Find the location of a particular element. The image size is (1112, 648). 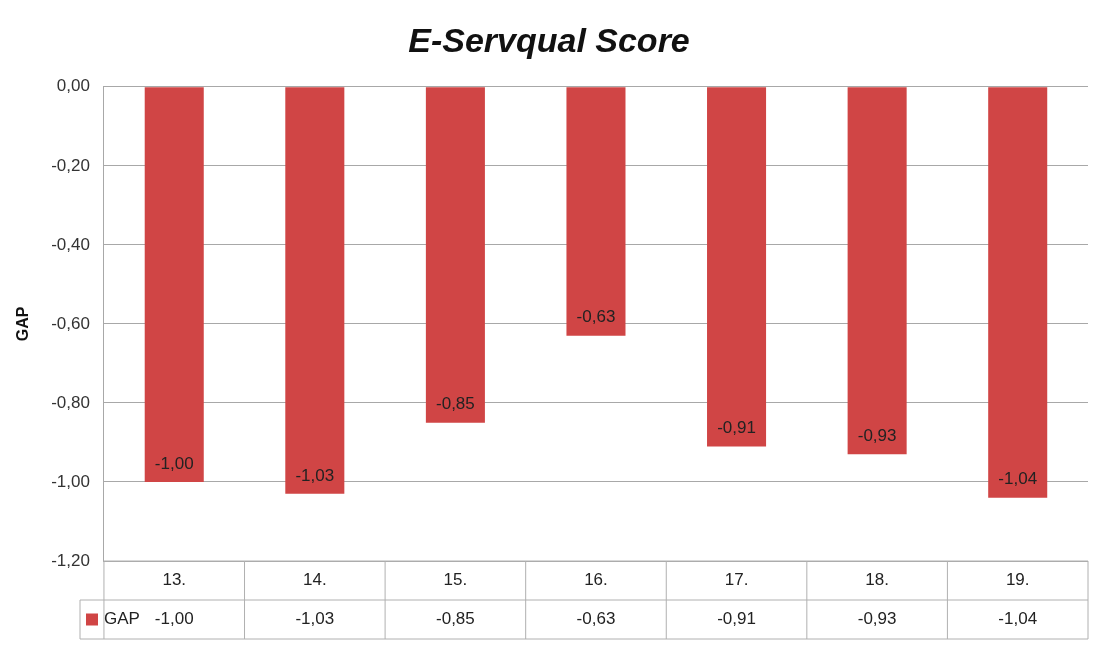

x-tick-label: 19. is located at coordinates (1017, 580).